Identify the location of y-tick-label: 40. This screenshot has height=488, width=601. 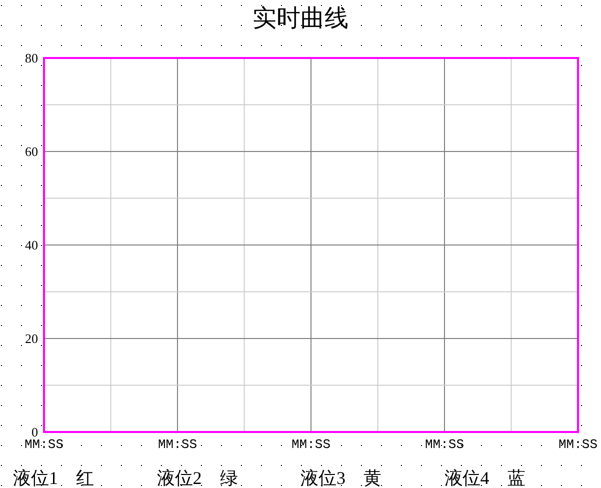
(31, 245).